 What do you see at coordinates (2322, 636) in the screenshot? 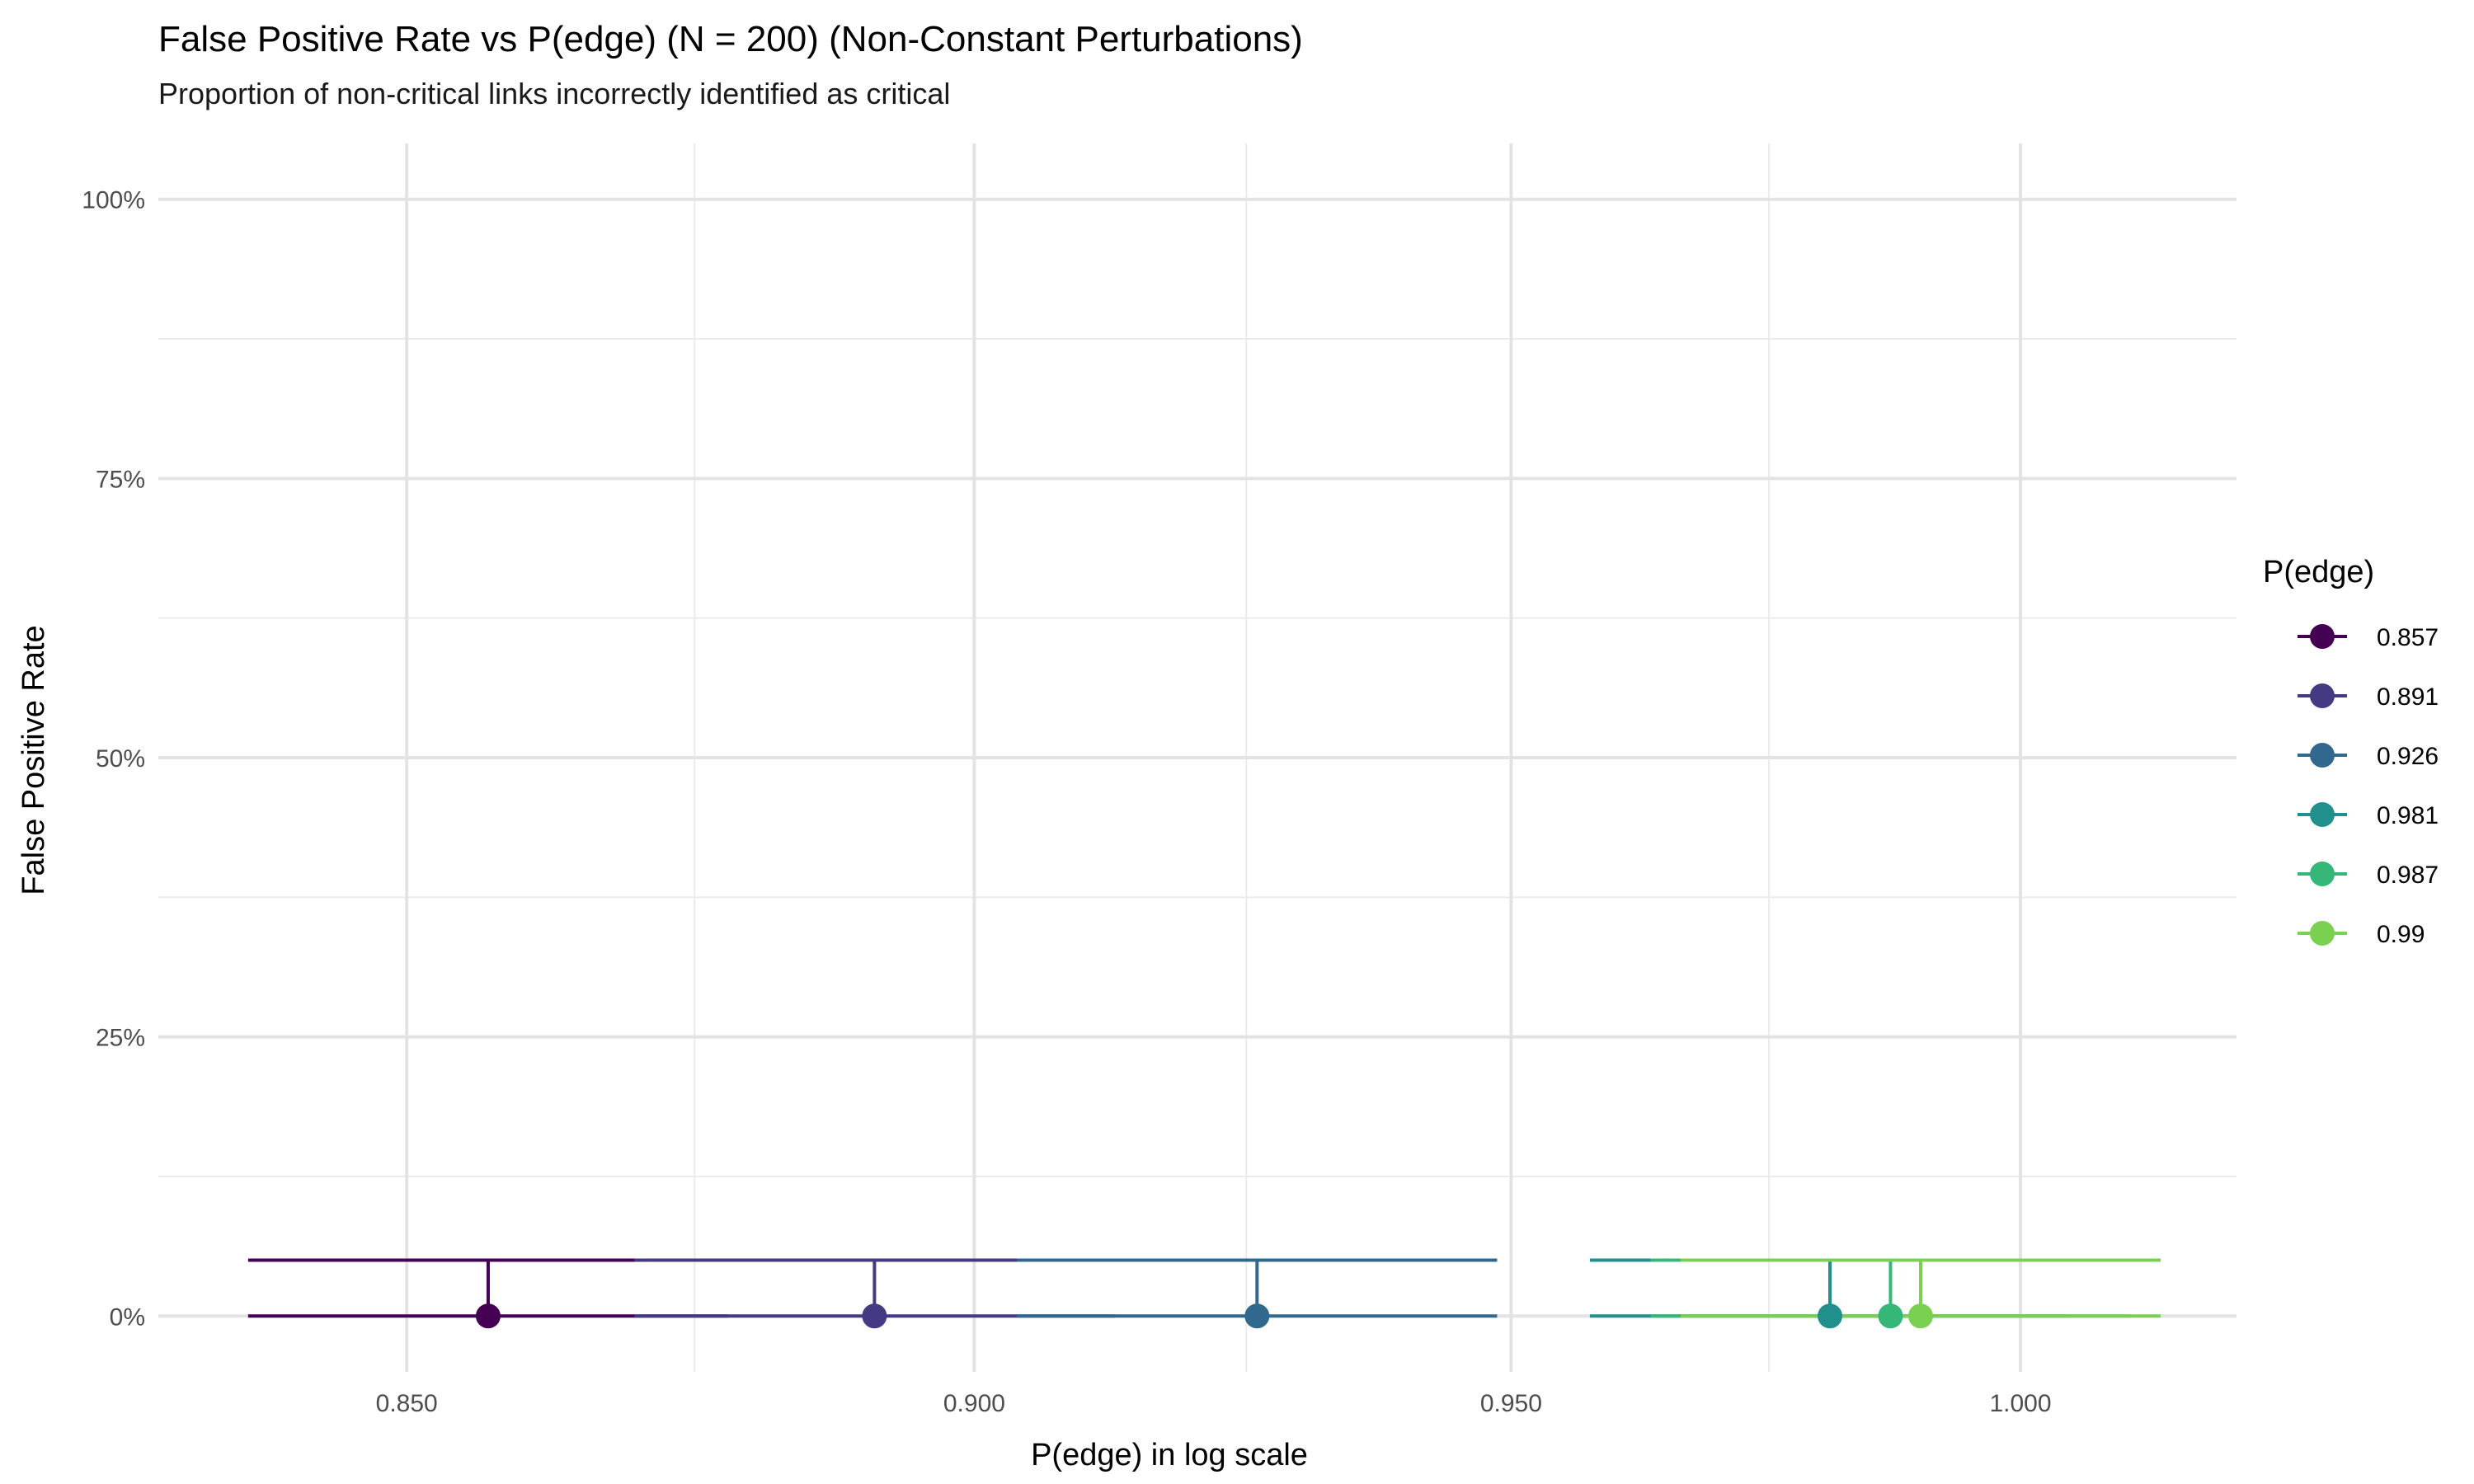
I see `legend-key-point-0.857` at bounding box center [2322, 636].